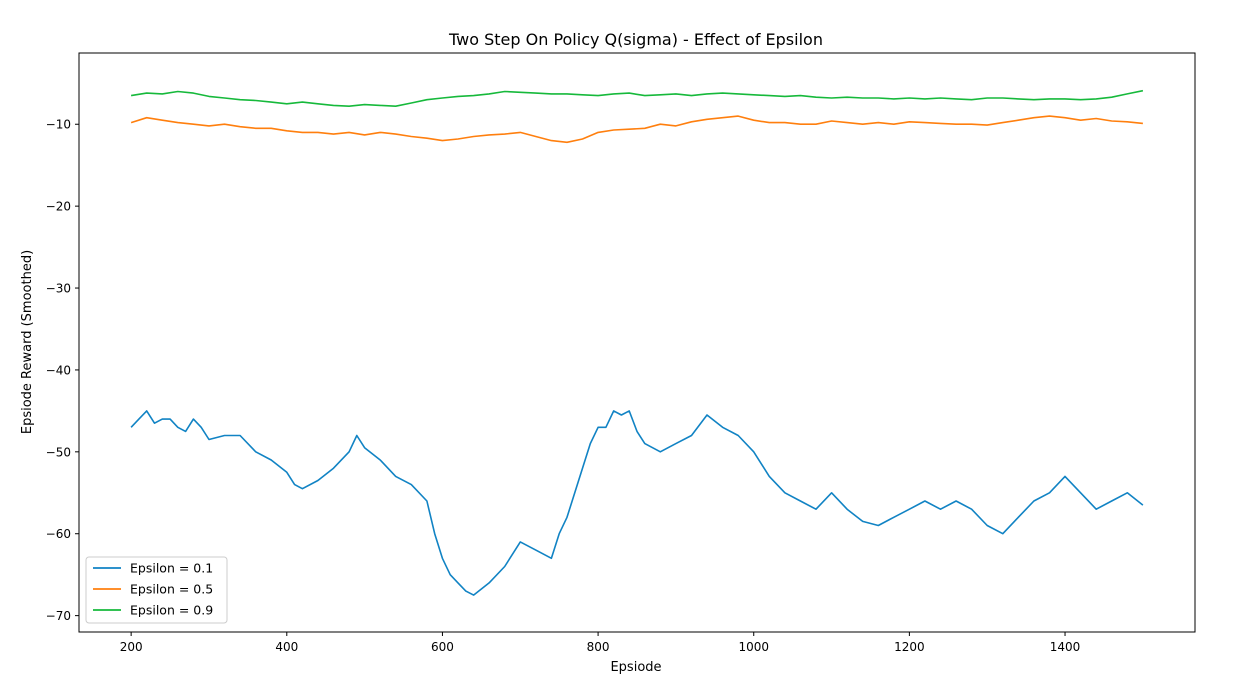 The width and height of the screenshot is (1249, 697). Describe the element at coordinates (598, 647) in the screenshot. I see `x-tick-label: 800` at that location.